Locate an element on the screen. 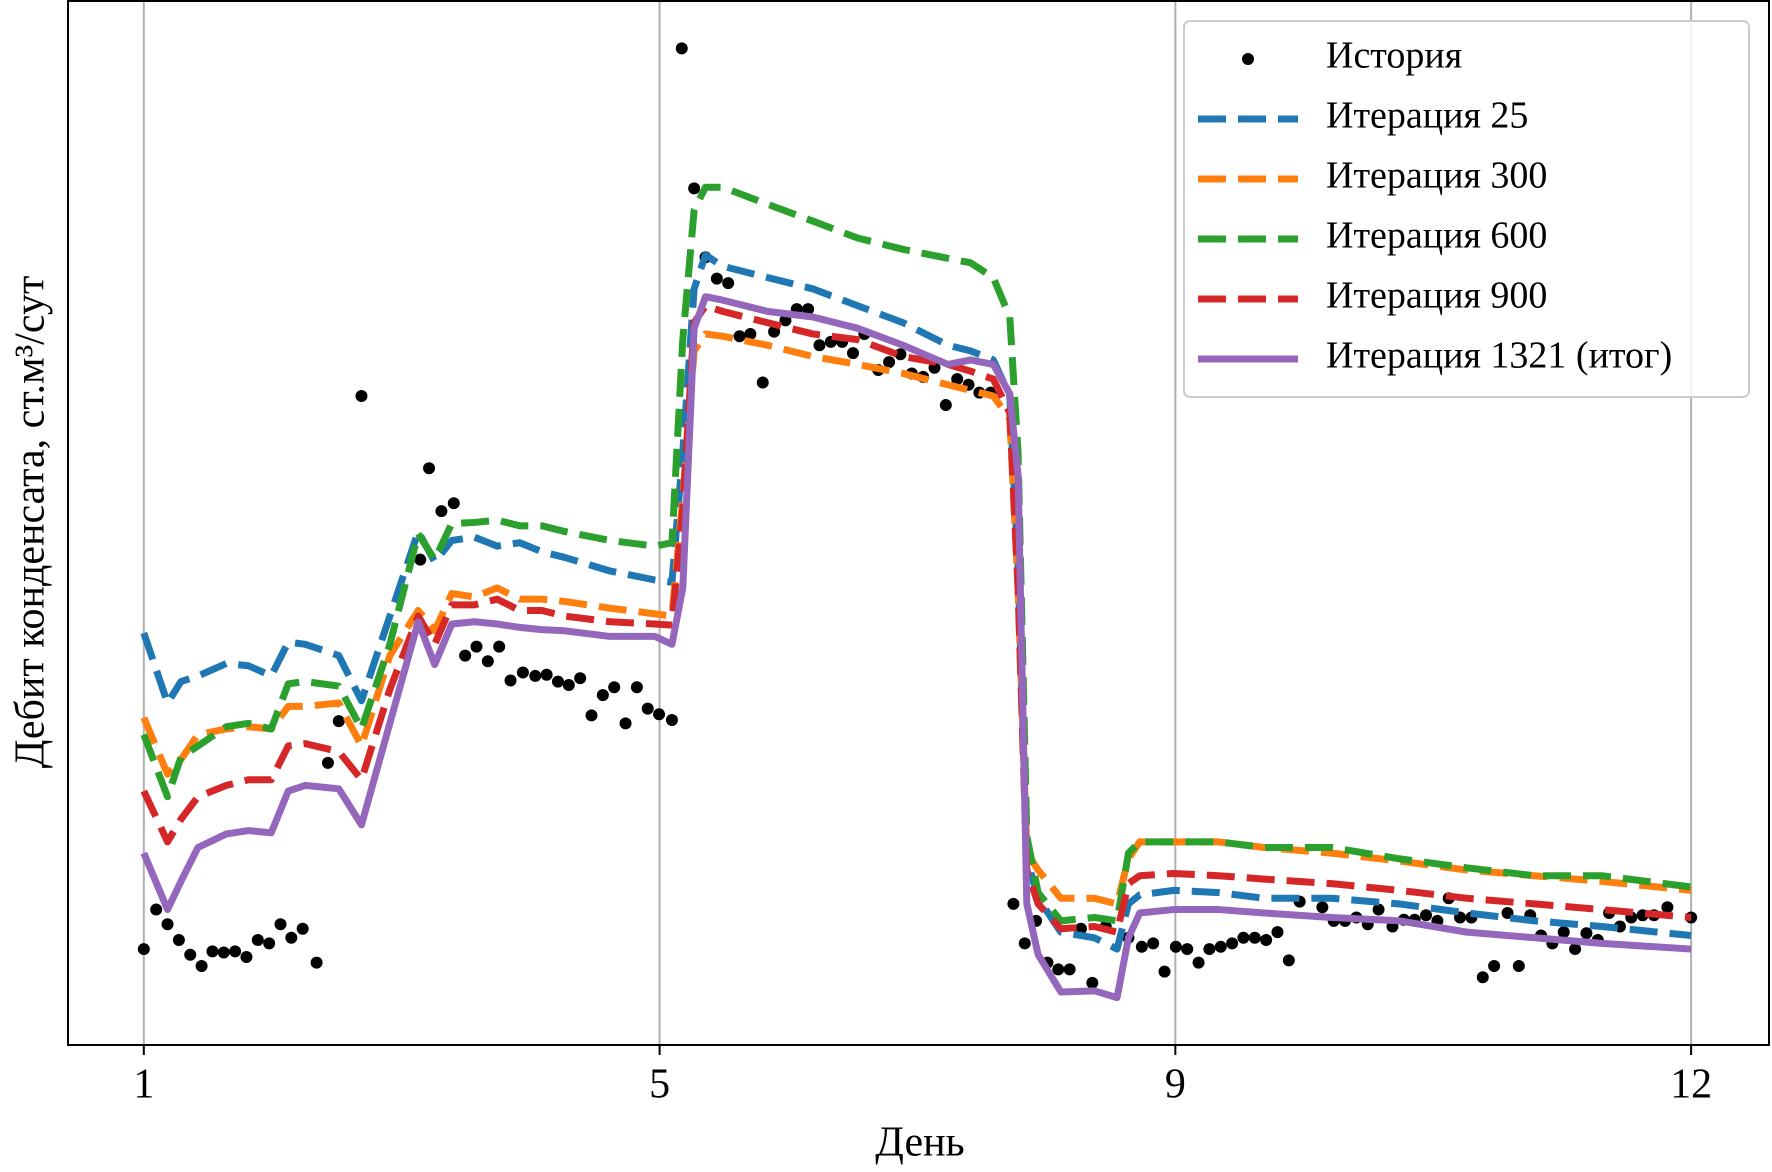 This screenshot has width=1772, height=1172. x-axis-label: День is located at coordinates (919, 1143).